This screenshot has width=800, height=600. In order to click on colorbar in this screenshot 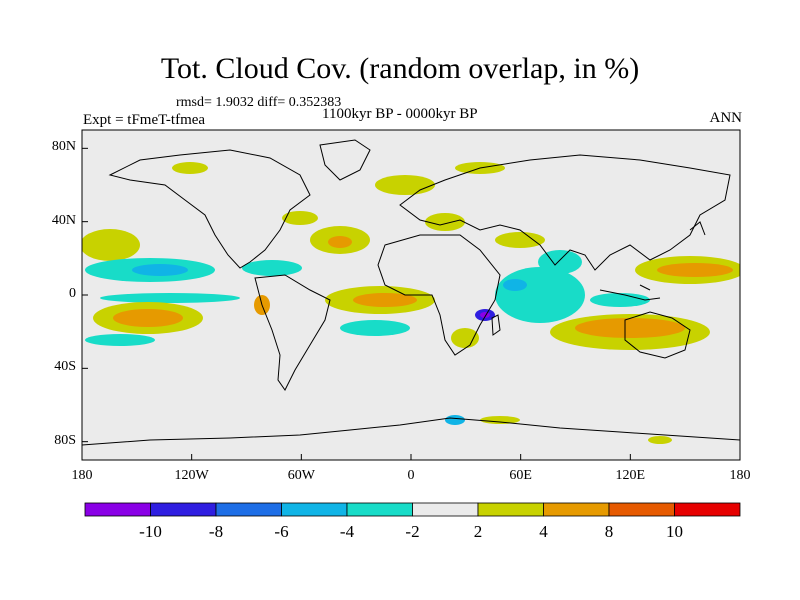, I will do `click(412, 509)`.